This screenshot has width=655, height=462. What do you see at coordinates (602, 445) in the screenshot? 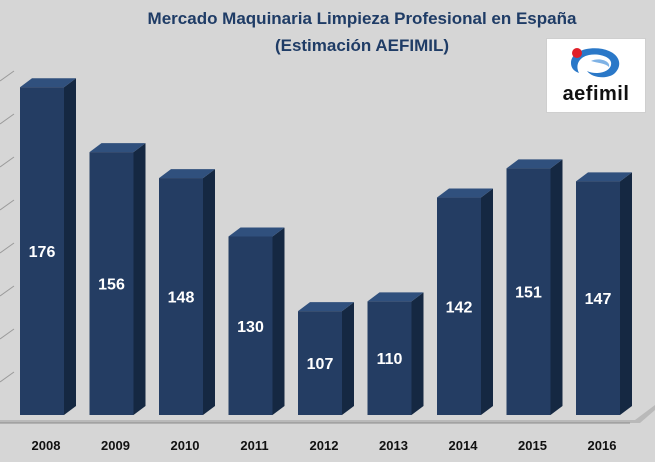
I see `x-tick-label: 2016` at bounding box center [602, 445].